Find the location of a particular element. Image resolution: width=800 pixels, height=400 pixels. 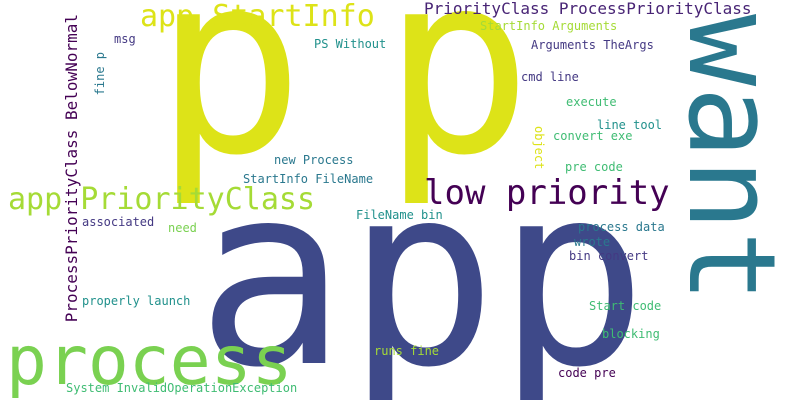

word-code-pre: code pre is located at coordinates (587, 373).